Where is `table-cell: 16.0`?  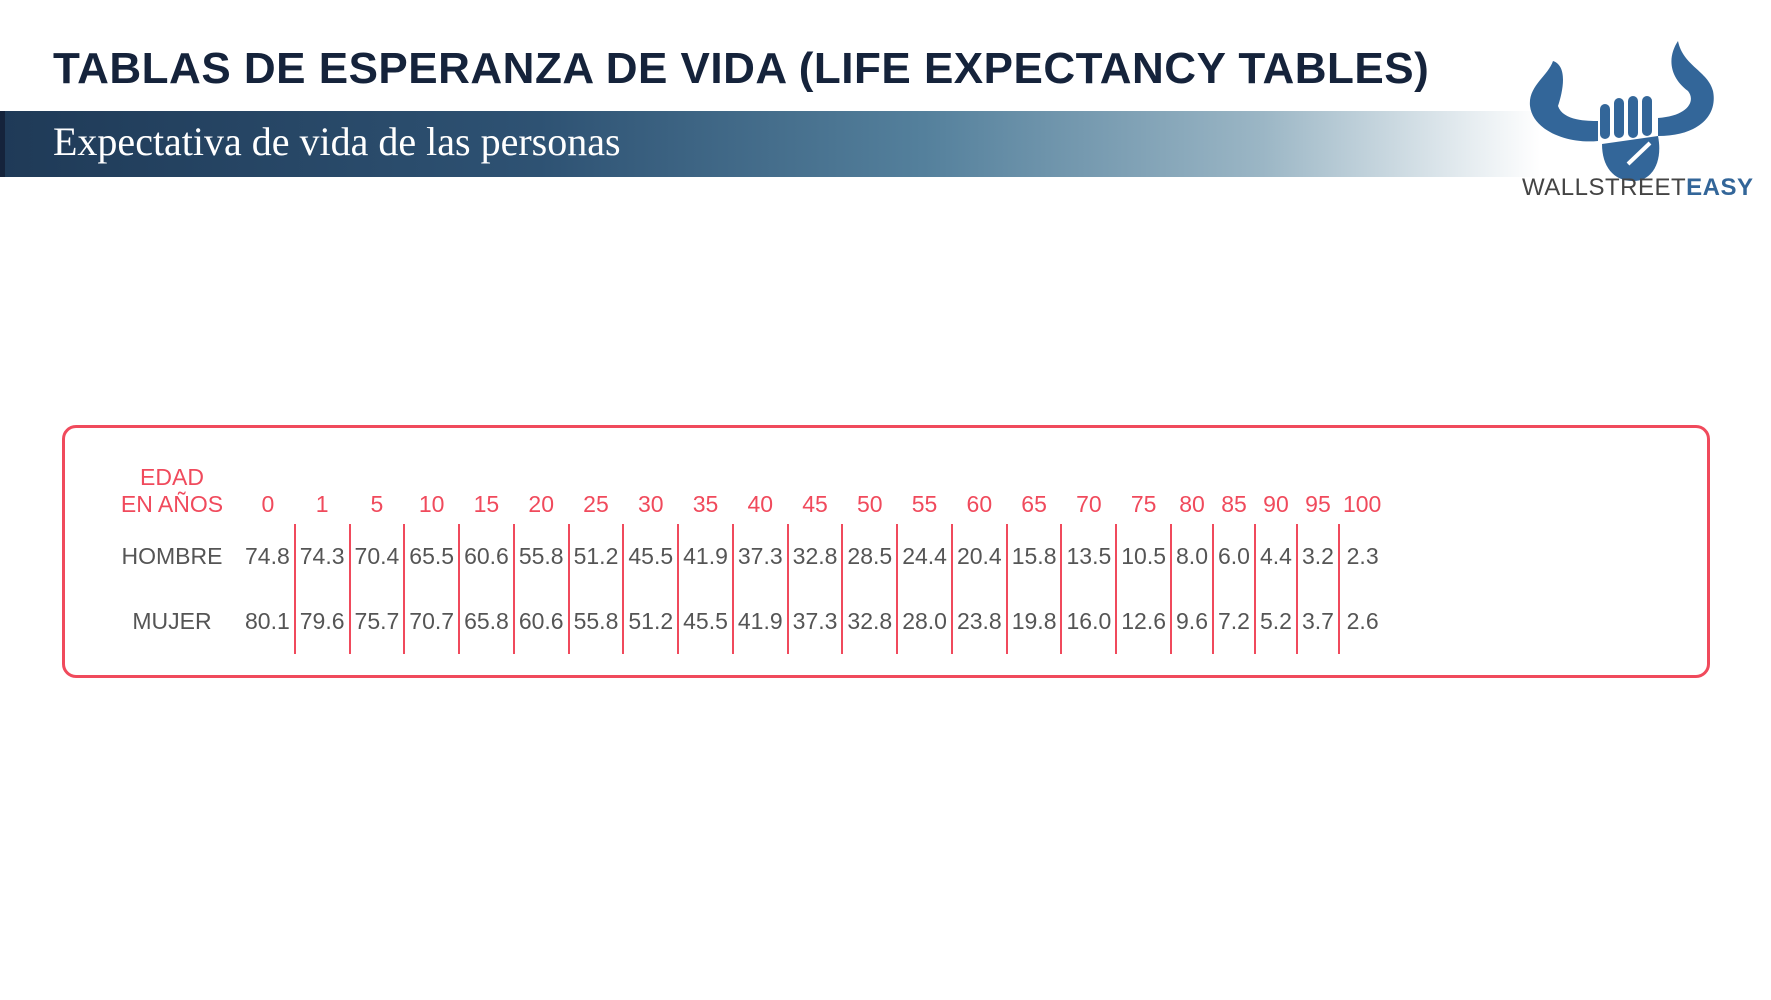 table-cell: 16.0 is located at coordinates (1088, 621).